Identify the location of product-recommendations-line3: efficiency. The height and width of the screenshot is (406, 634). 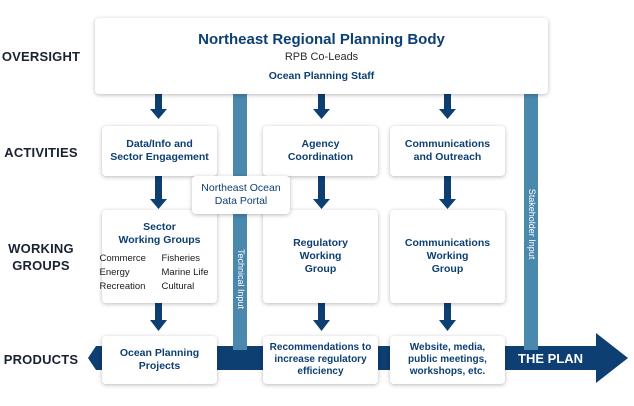
(320, 371).